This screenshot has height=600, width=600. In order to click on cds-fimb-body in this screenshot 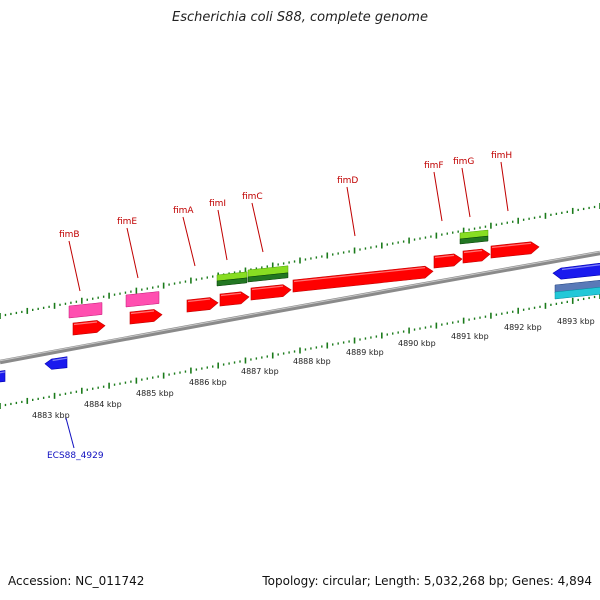, I will do `click(89, 328)`.